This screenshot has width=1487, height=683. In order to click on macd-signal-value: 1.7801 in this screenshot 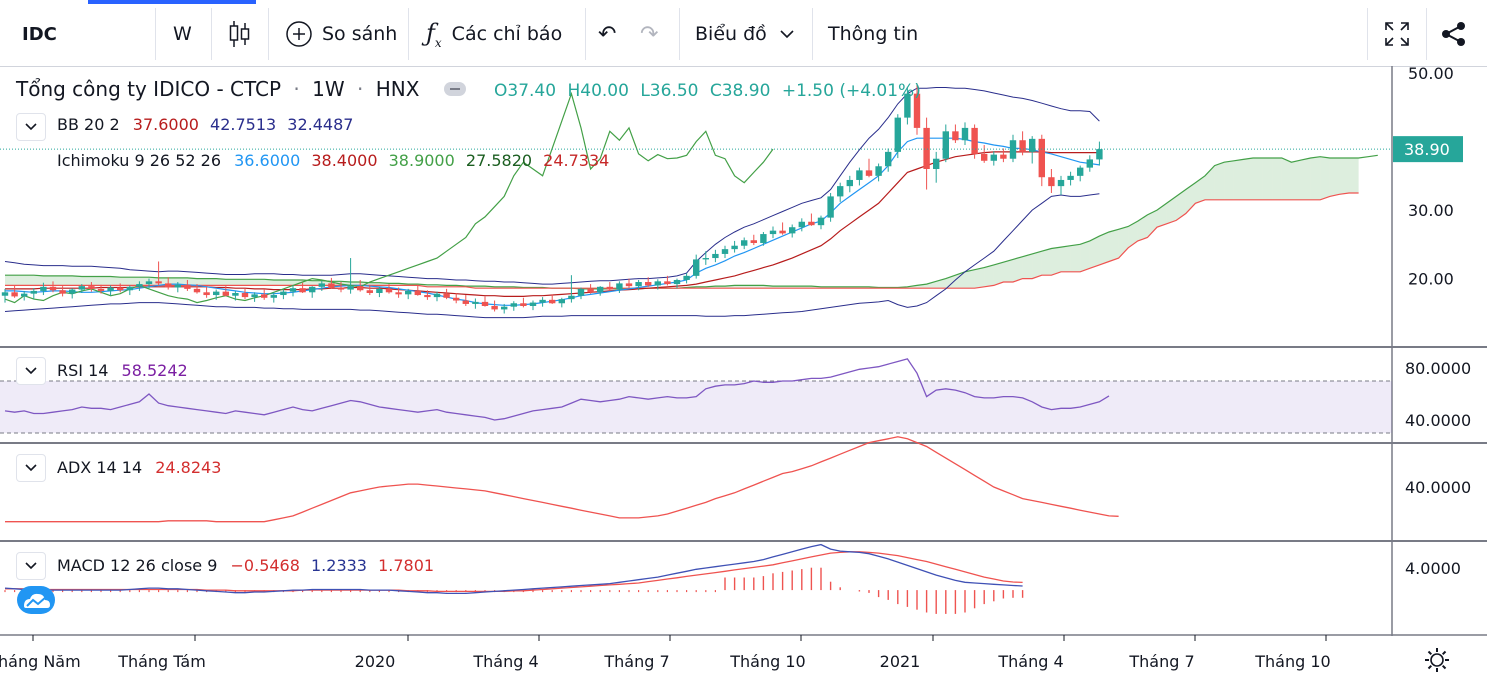, I will do `click(406, 565)`.